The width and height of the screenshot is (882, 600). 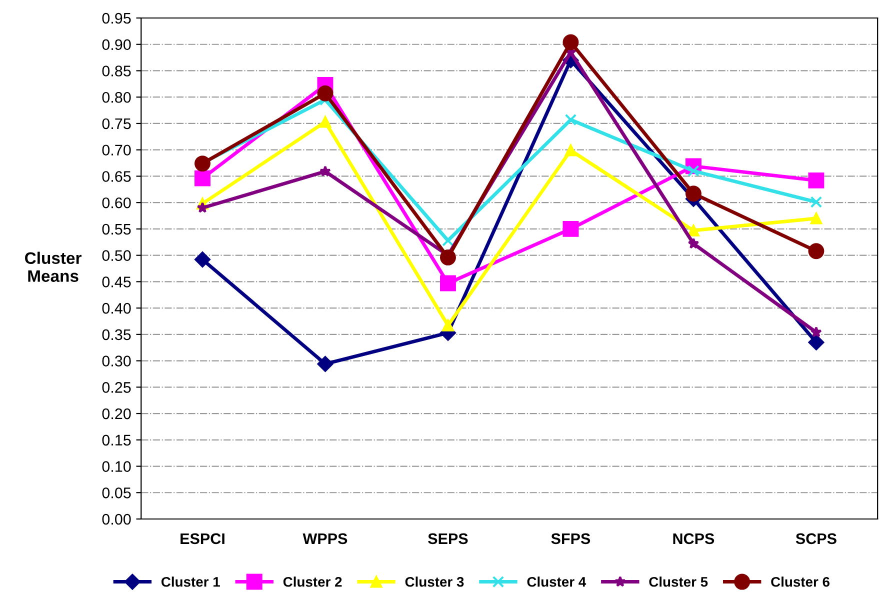 I want to click on y-tick-label: 0.95, so click(x=116, y=18).